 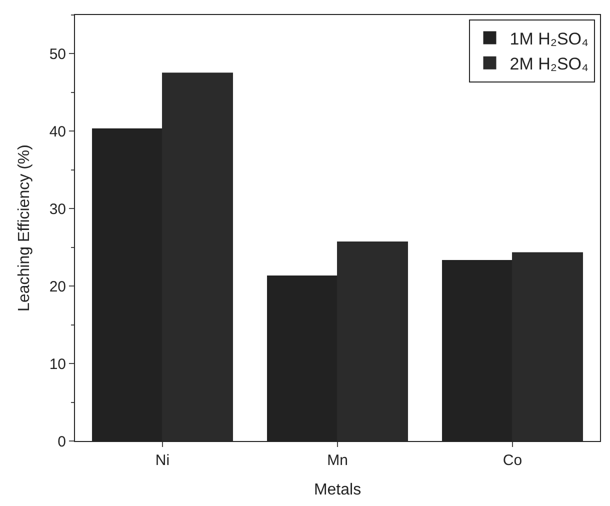 I want to click on x-tick-label: Mn, so click(x=337, y=460).